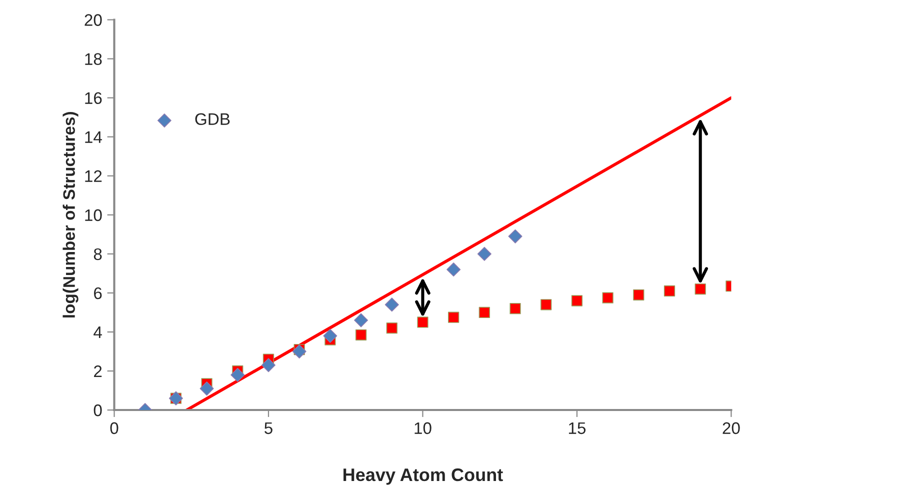 The image size is (914, 494). I want to click on y-tick-label: 6, so click(98, 293).